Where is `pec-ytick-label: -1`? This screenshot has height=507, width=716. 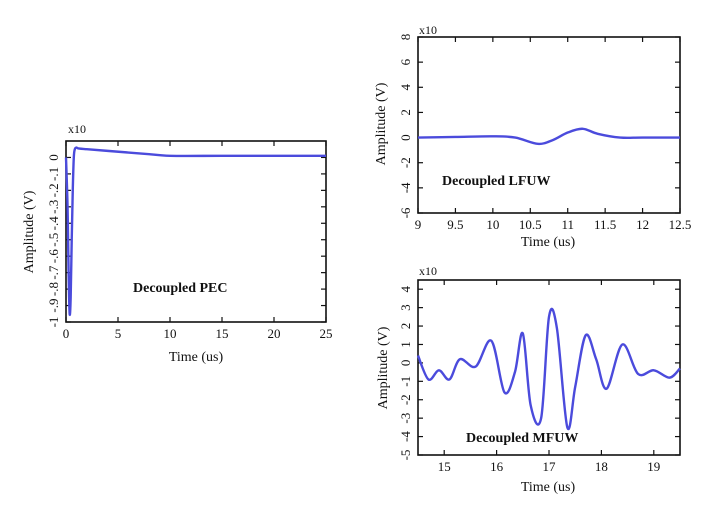 pec-ytick-label: -1 is located at coordinates (53, 322).